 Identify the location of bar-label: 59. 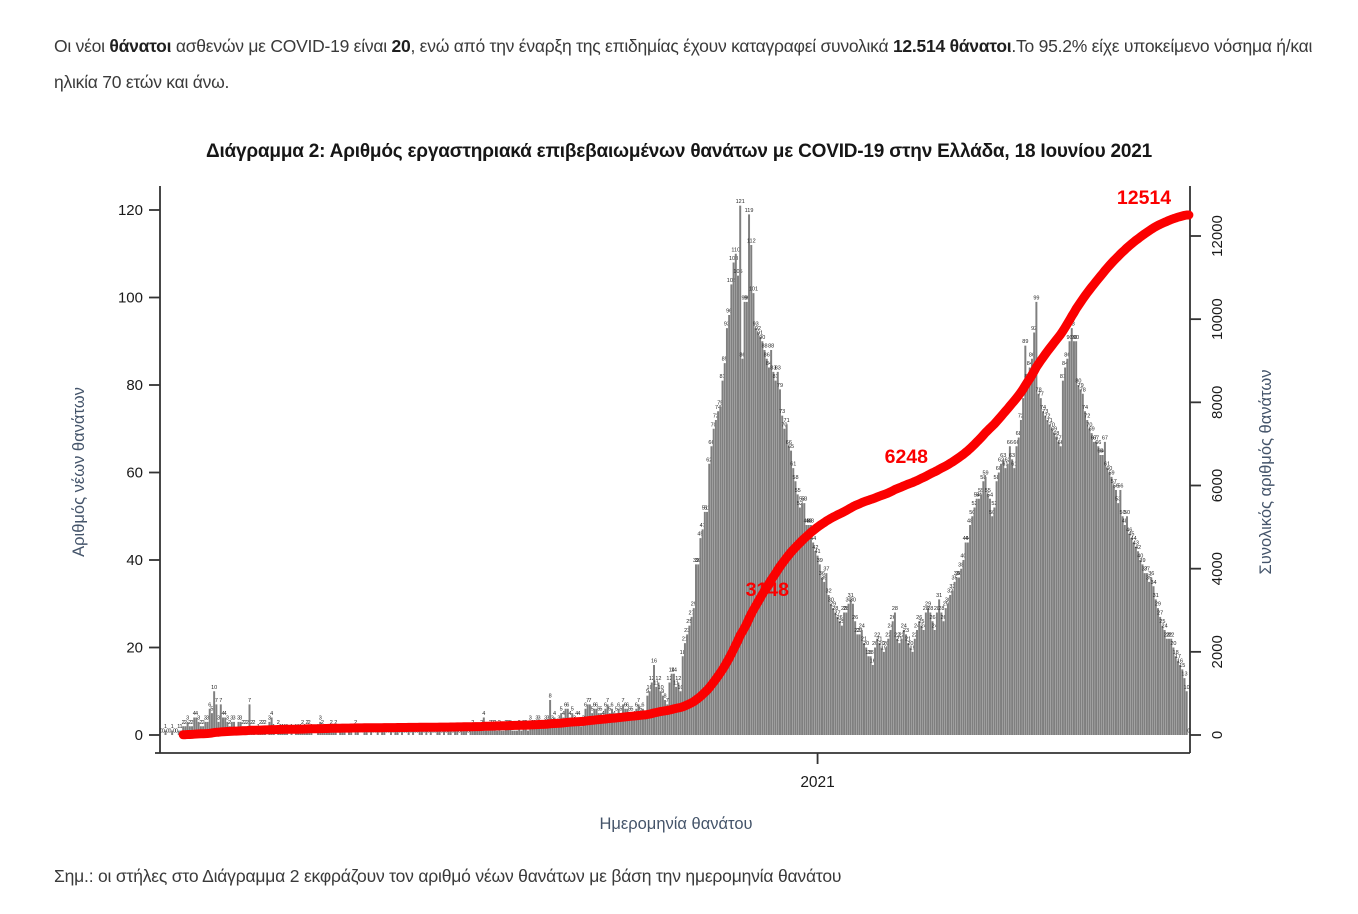
(1111, 473).